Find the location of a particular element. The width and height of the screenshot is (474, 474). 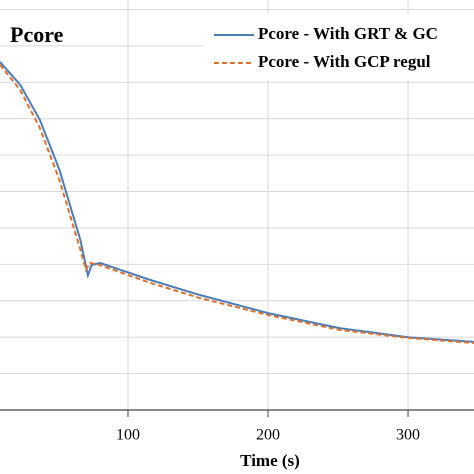

x-tick-label: 300 is located at coordinates (408, 435).